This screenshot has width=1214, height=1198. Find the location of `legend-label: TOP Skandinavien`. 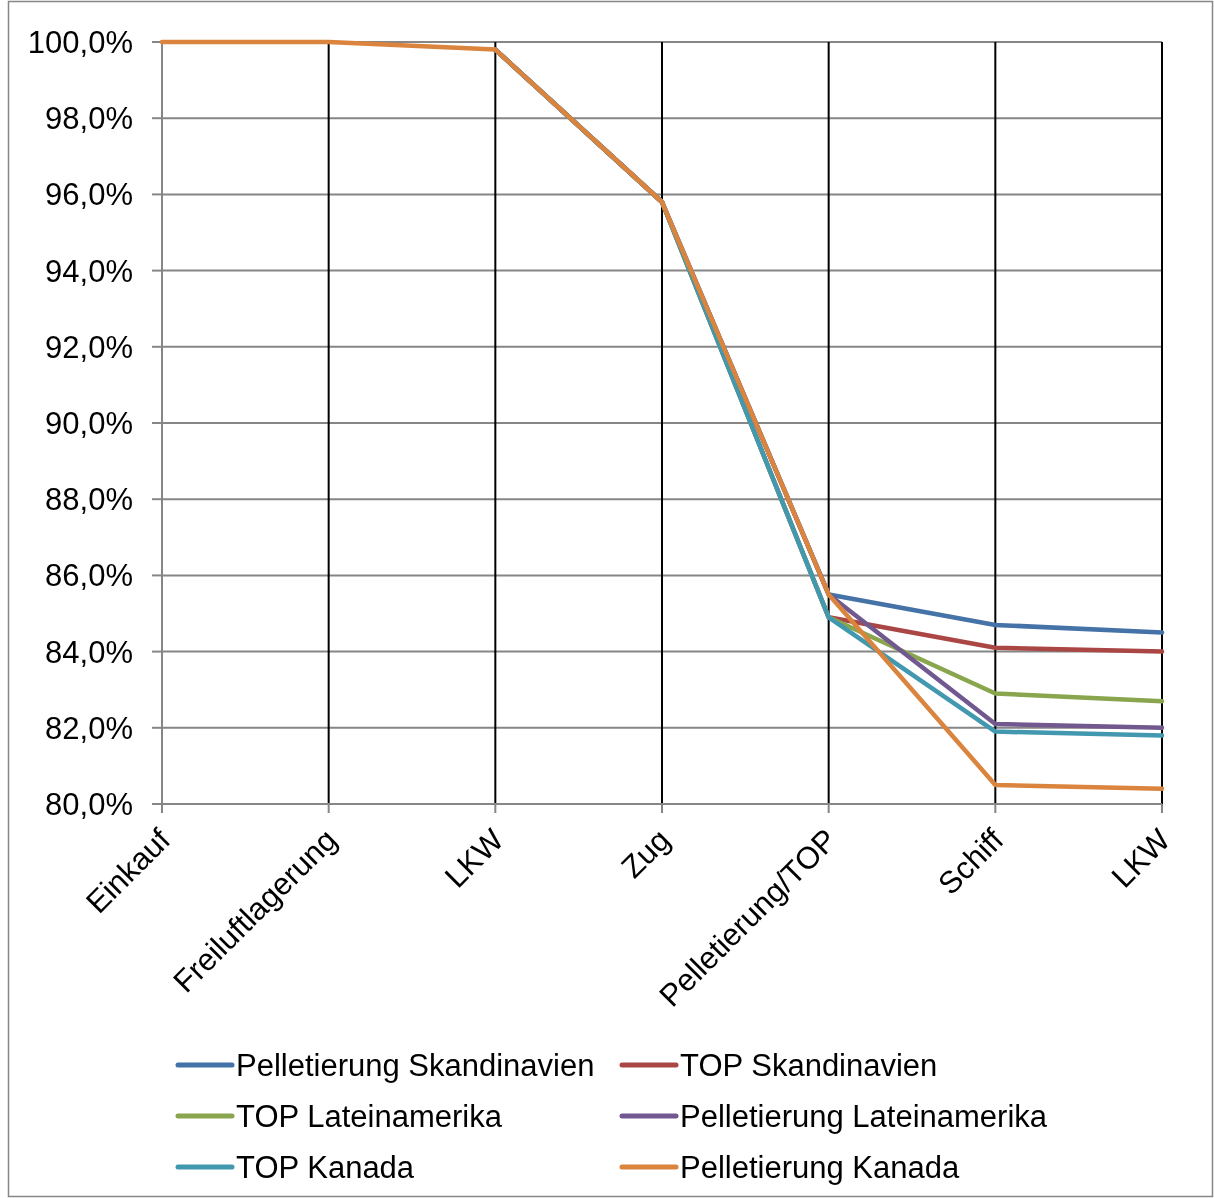

legend-label: TOP Skandinavien is located at coordinates (809, 1065).